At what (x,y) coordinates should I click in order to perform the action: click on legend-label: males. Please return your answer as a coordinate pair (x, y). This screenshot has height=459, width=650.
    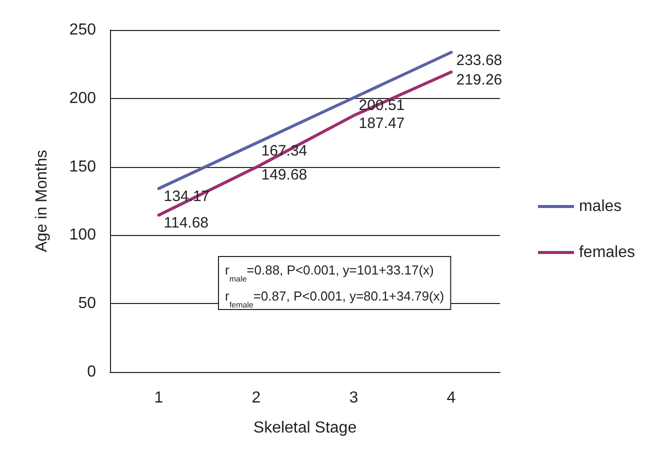
    Looking at the image, I should click on (600, 206).